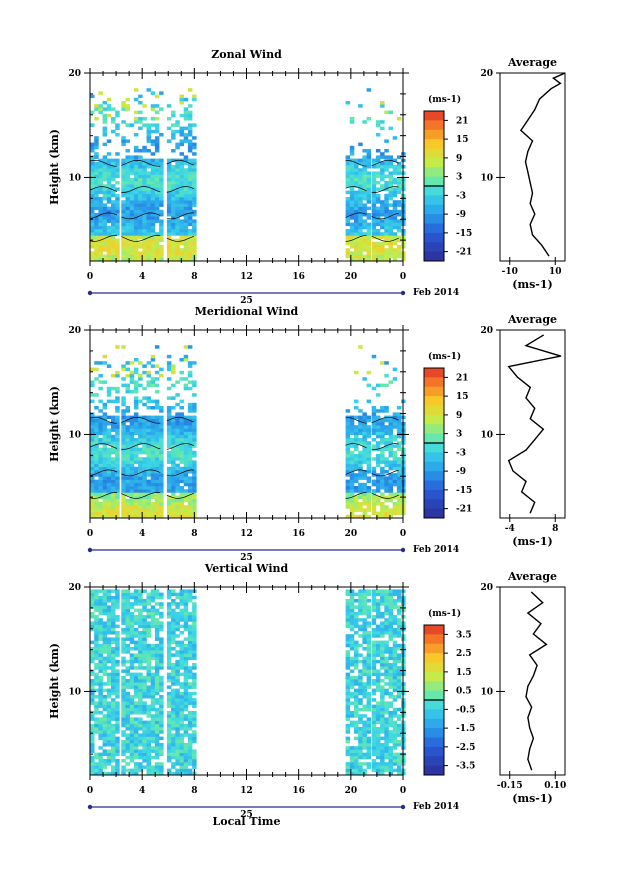  What do you see at coordinates (434, 686) in the screenshot?
I see `colorbar-swatch` at bounding box center [434, 686].